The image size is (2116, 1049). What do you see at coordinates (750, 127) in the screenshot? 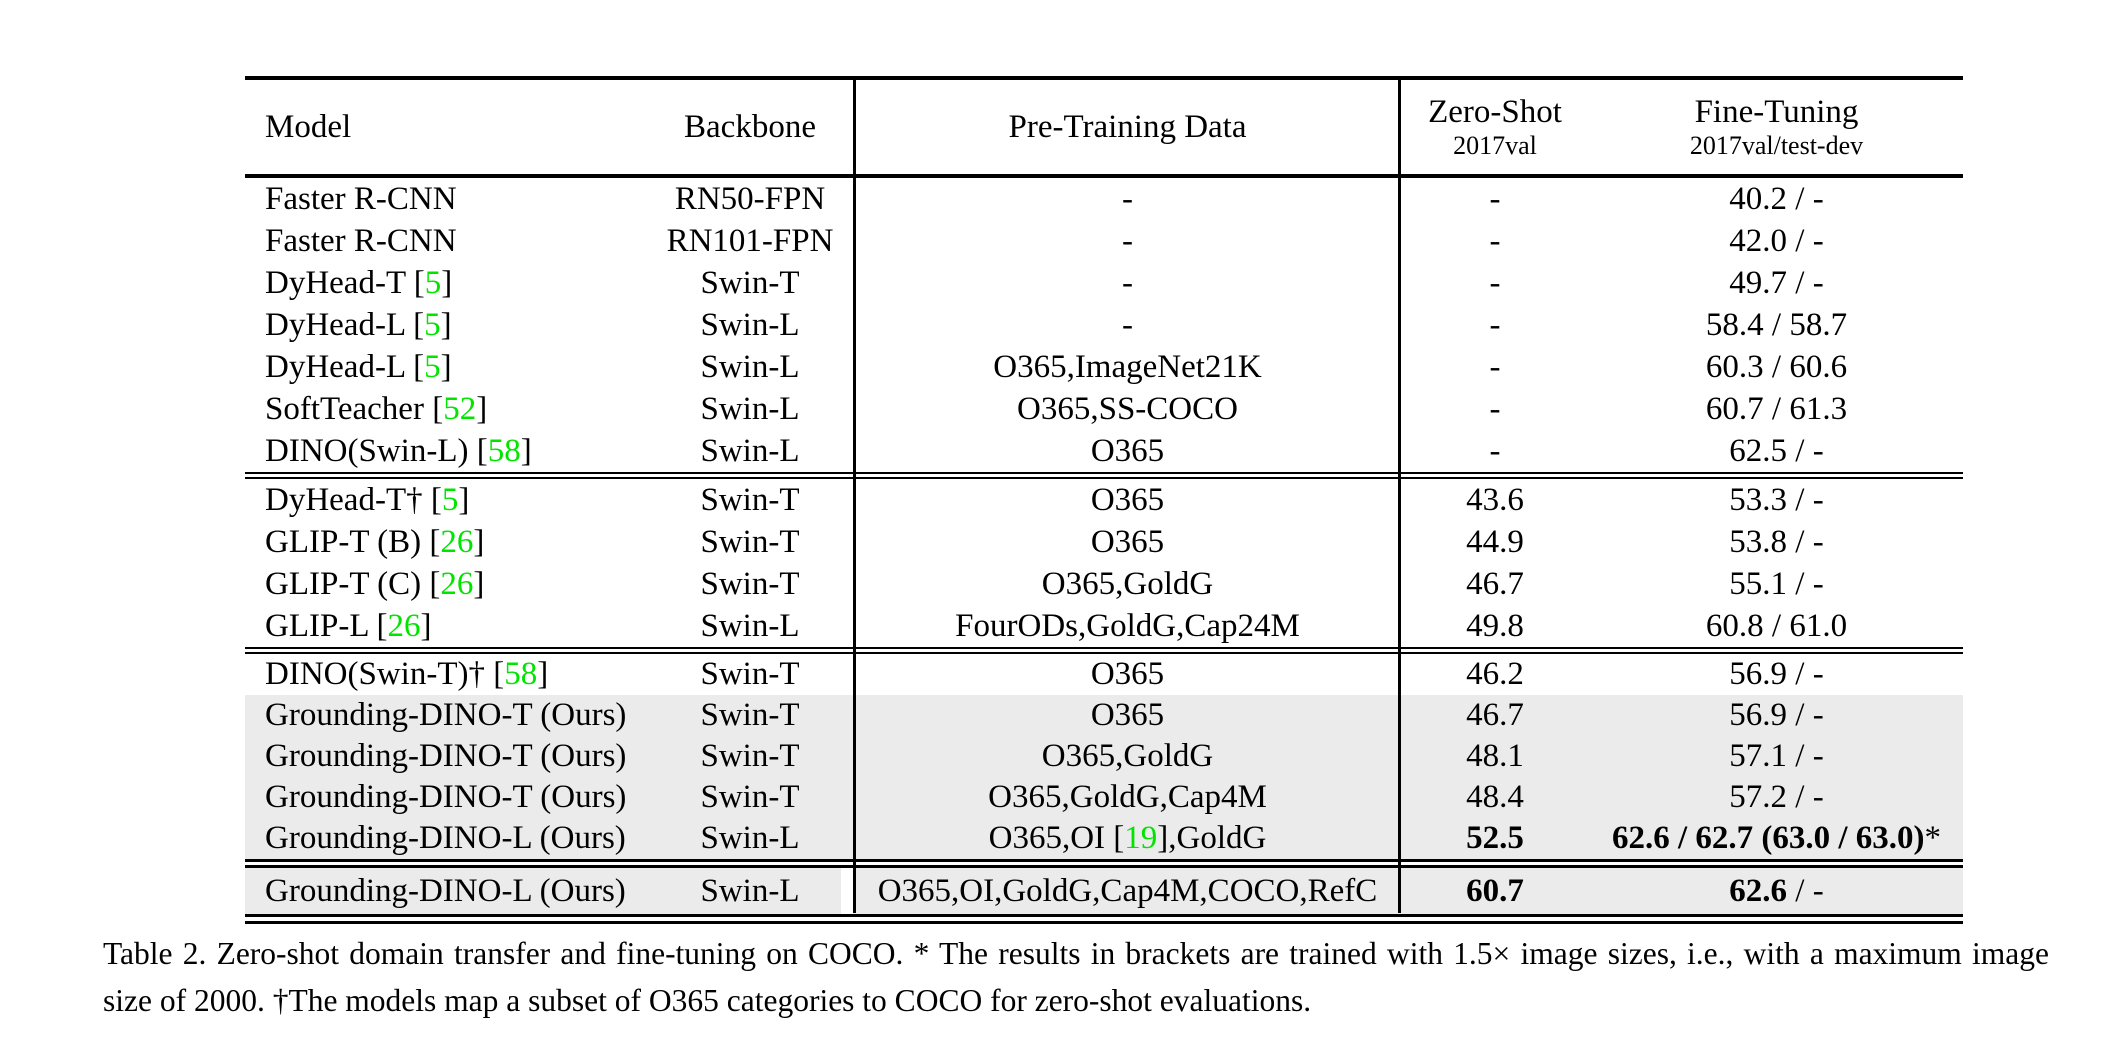
I see `col-header-backbone: Backbone` at bounding box center [750, 127].